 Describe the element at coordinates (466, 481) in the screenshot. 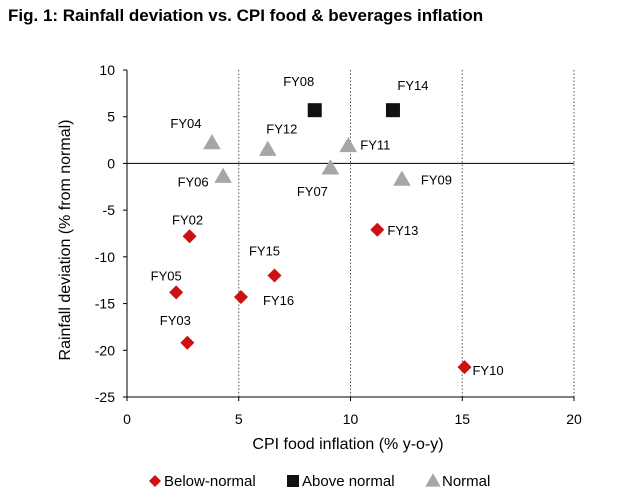

I see `legend-label-2: Normal` at that location.